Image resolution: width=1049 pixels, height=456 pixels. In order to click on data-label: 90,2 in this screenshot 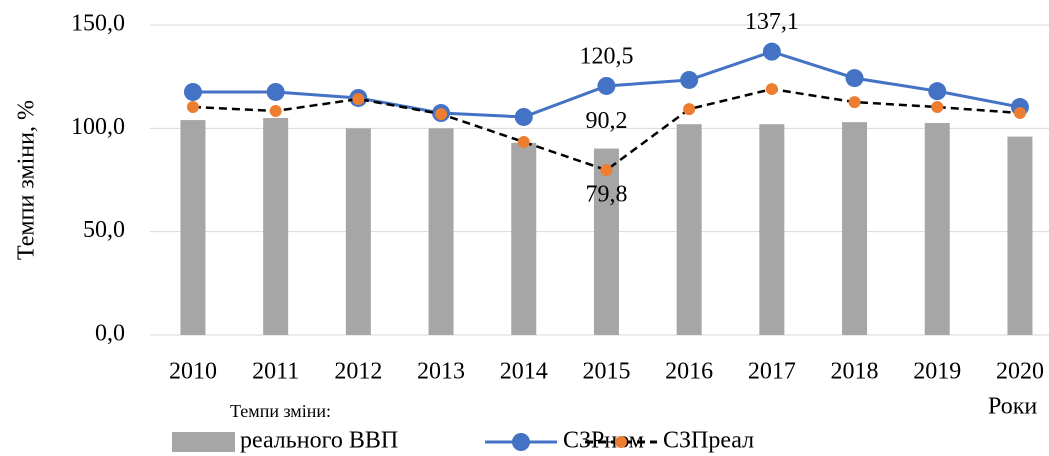, I will do `click(606, 121)`.